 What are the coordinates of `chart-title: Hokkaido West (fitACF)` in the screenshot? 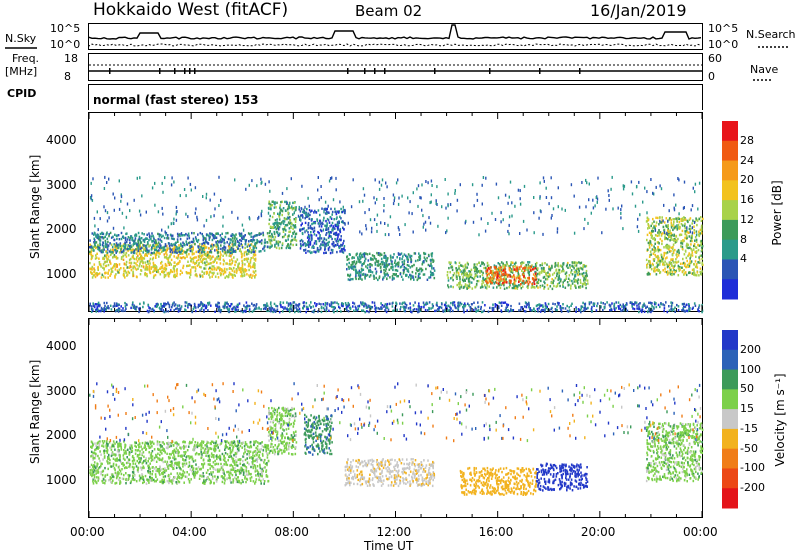 It's located at (191, 10).